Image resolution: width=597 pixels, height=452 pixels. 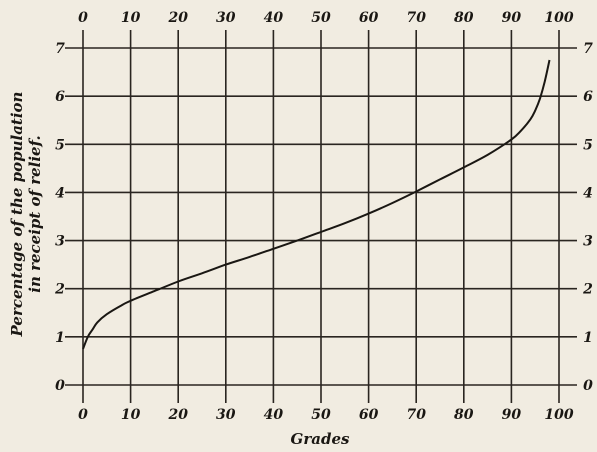 What do you see at coordinates (60, 386) in the screenshot?
I see `y-tick-left-0: 0` at bounding box center [60, 386].